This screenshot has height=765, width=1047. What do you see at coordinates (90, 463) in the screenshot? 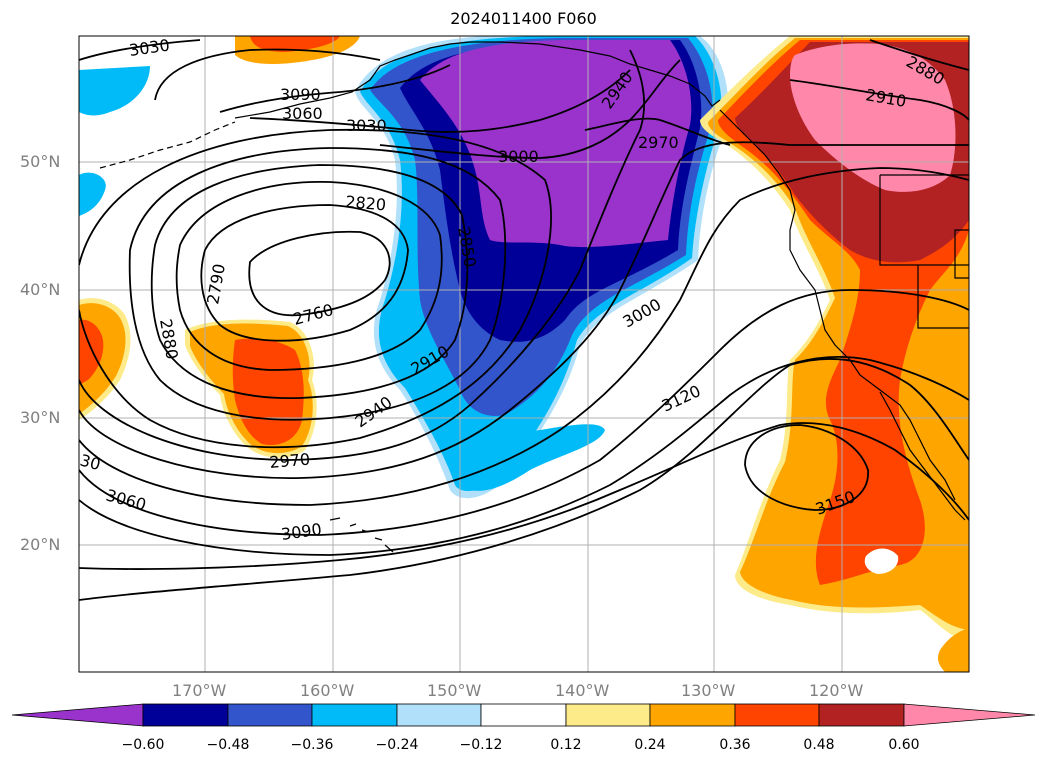
I see `contour-label: 30` at bounding box center [90, 463].